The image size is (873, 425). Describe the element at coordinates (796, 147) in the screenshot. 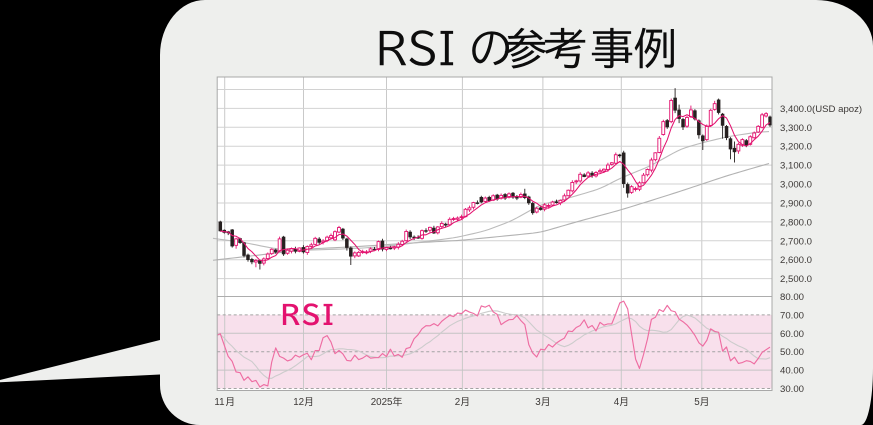

I see `svg-text: 3,200.0` at that location.